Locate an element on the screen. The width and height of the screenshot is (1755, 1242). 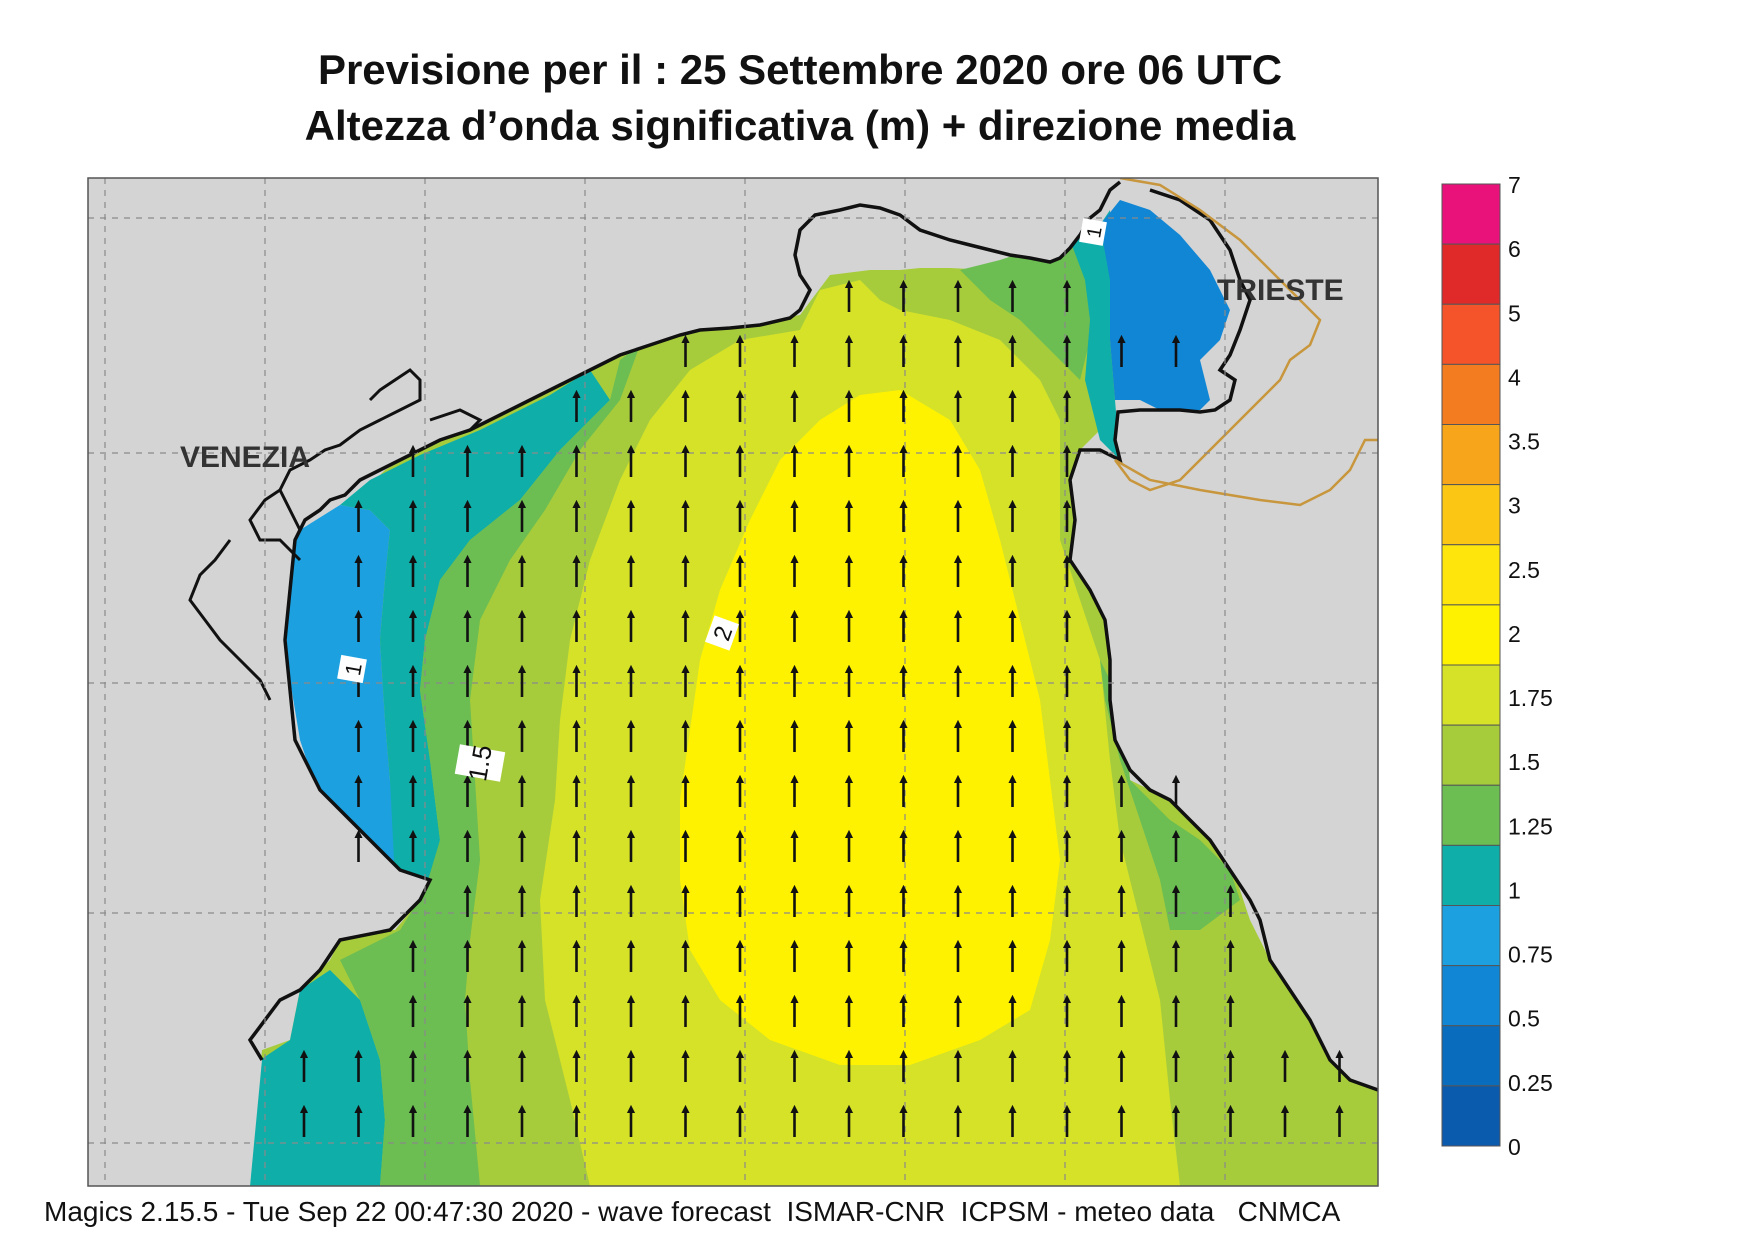
place-label-trieste: TRIESTE is located at coordinates (1280, 290).